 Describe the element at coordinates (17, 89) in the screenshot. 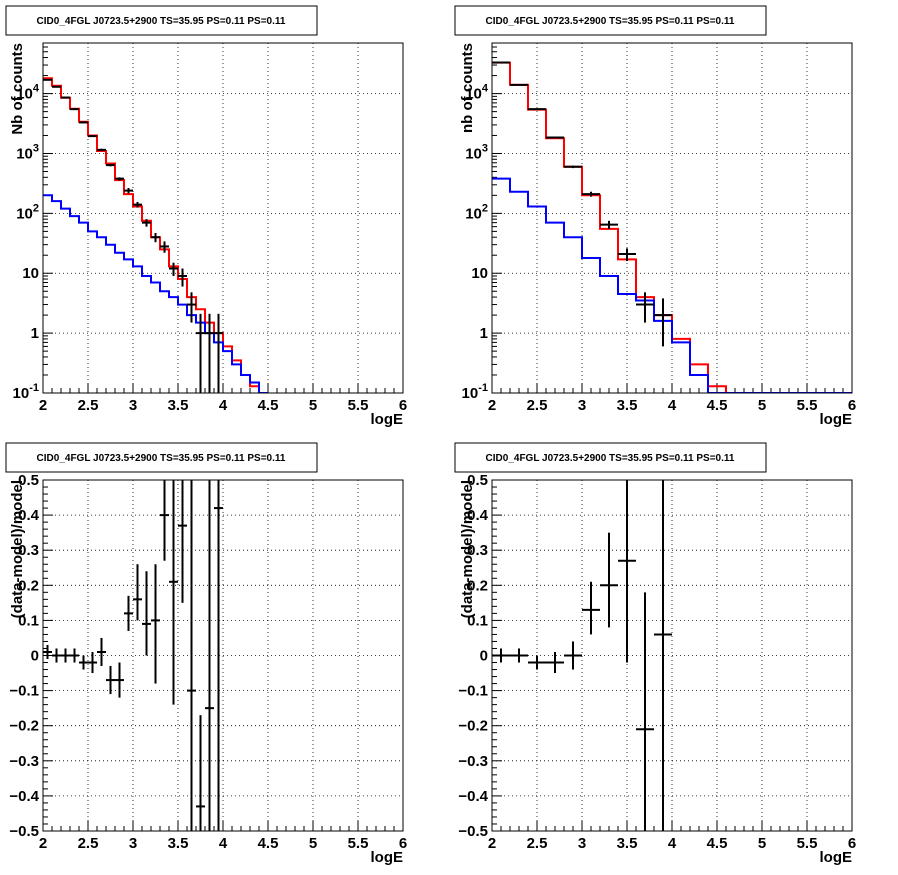

I see `y-axis-title: Nb of counts` at that location.